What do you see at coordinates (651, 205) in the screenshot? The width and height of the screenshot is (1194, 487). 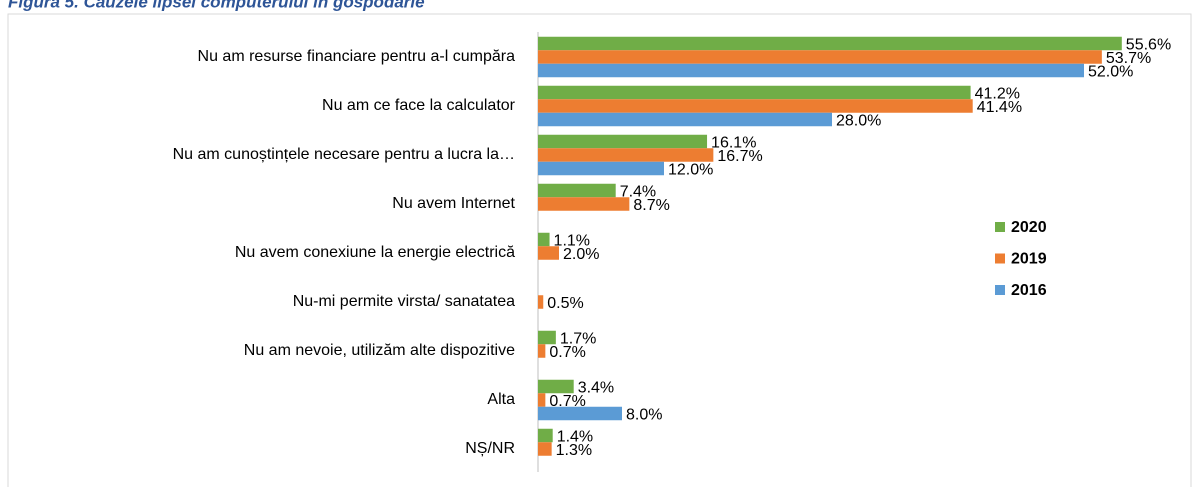 I see `value-label: 8.7%` at bounding box center [651, 205].